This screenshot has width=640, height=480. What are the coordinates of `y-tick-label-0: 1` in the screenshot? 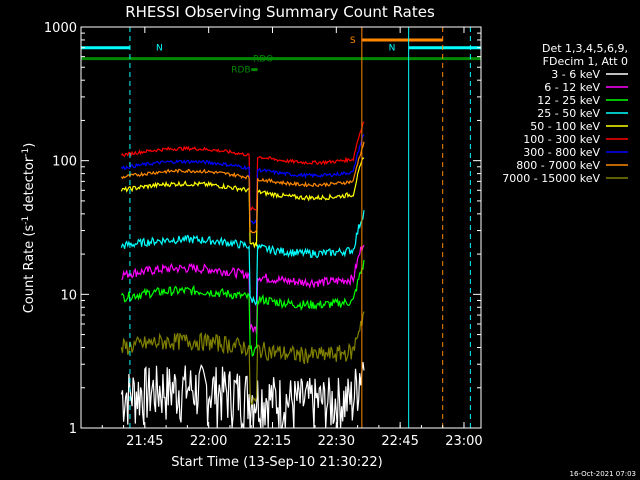 It's located at (73, 429).